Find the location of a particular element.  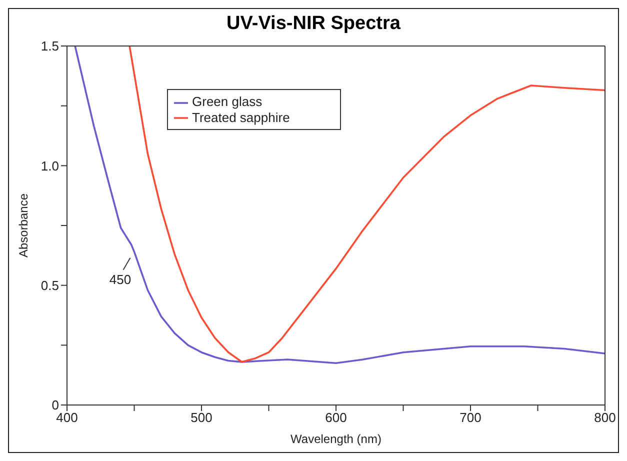

y-tick-label: 0.5 is located at coordinates (49, 285).